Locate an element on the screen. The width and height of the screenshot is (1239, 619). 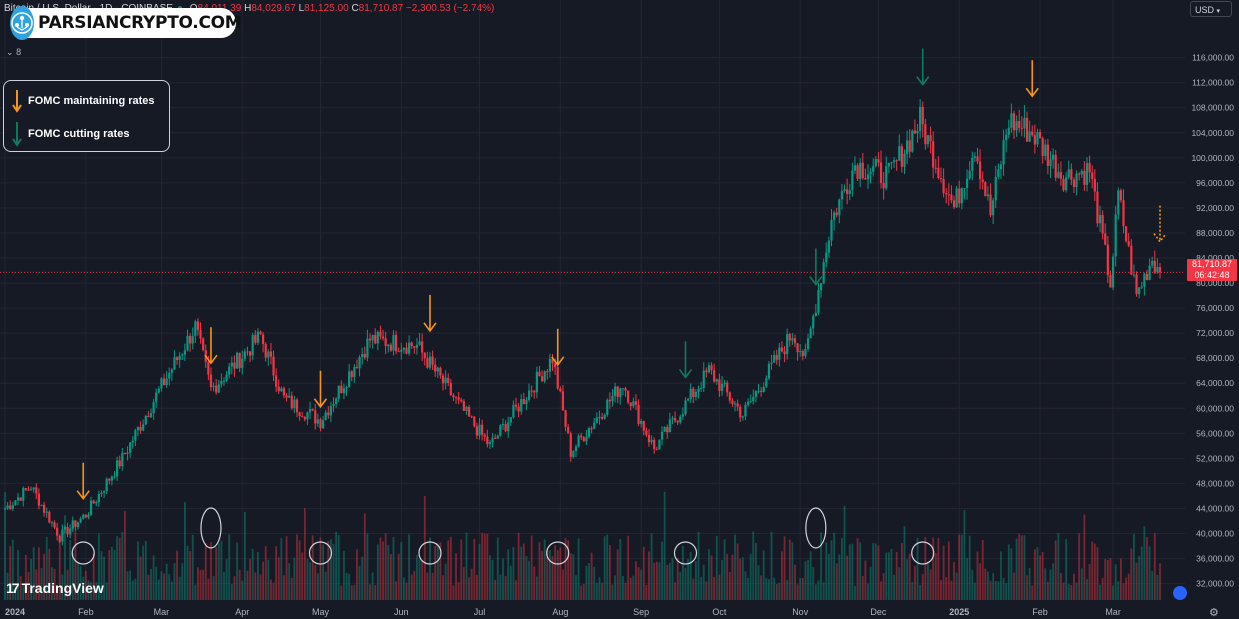
gear-icon: ⚙ is located at coordinates (1214, 613).